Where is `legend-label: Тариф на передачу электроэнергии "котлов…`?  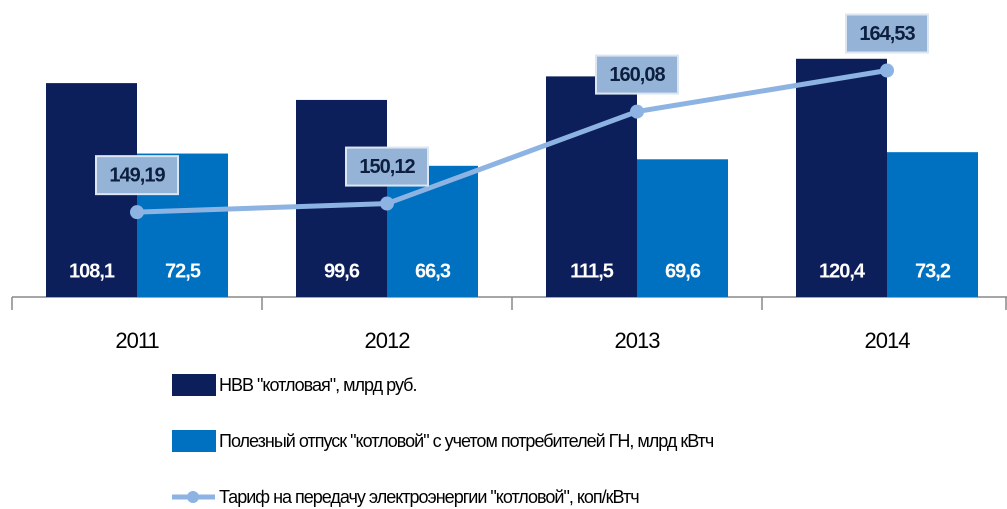 legend-label: Тариф на передачу электроэнергии "котлов… is located at coordinates (429, 497).